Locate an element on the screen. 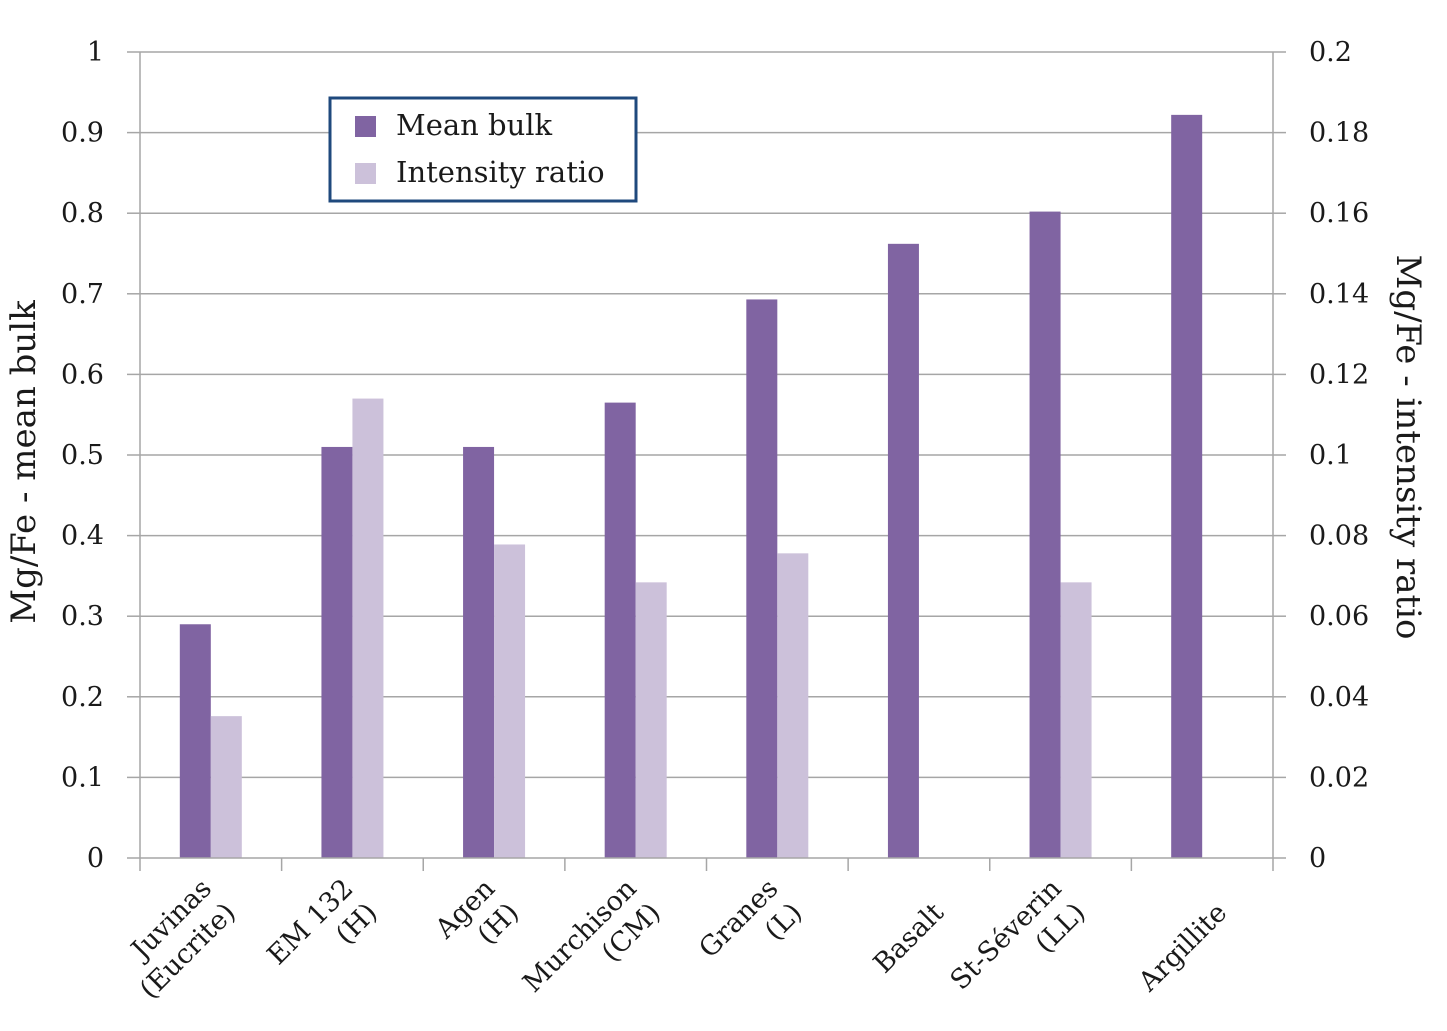  category-label: Granes(L) is located at coordinates (750, 930).